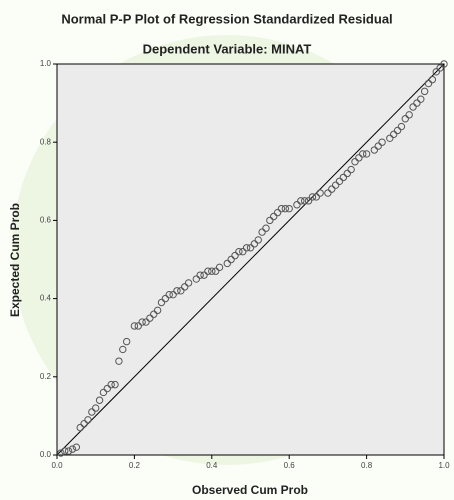 This screenshot has height=500, width=454. Describe the element at coordinates (250, 490) in the screenshot. I see `x-axis-label: Observed Cum Prob` at that location.